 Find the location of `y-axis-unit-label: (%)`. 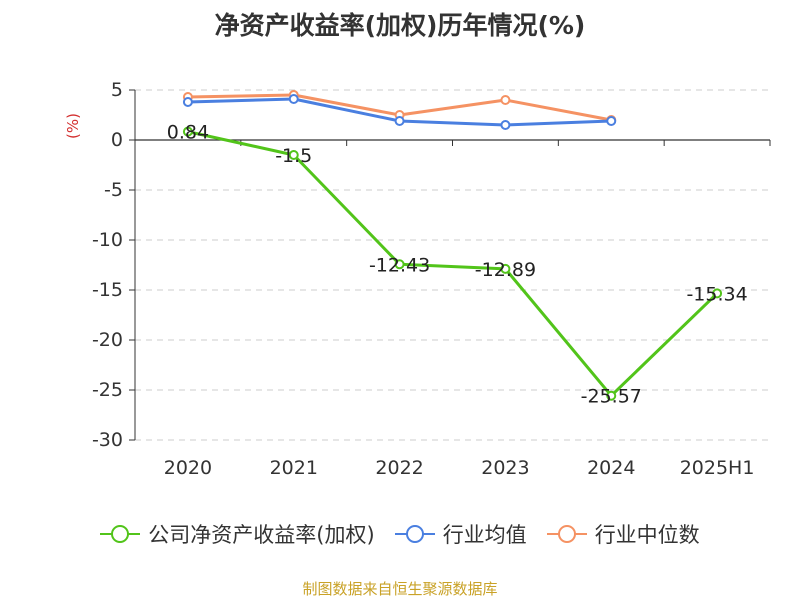

y-axis-unit-label: (%) is located at coordinates (73, 126).